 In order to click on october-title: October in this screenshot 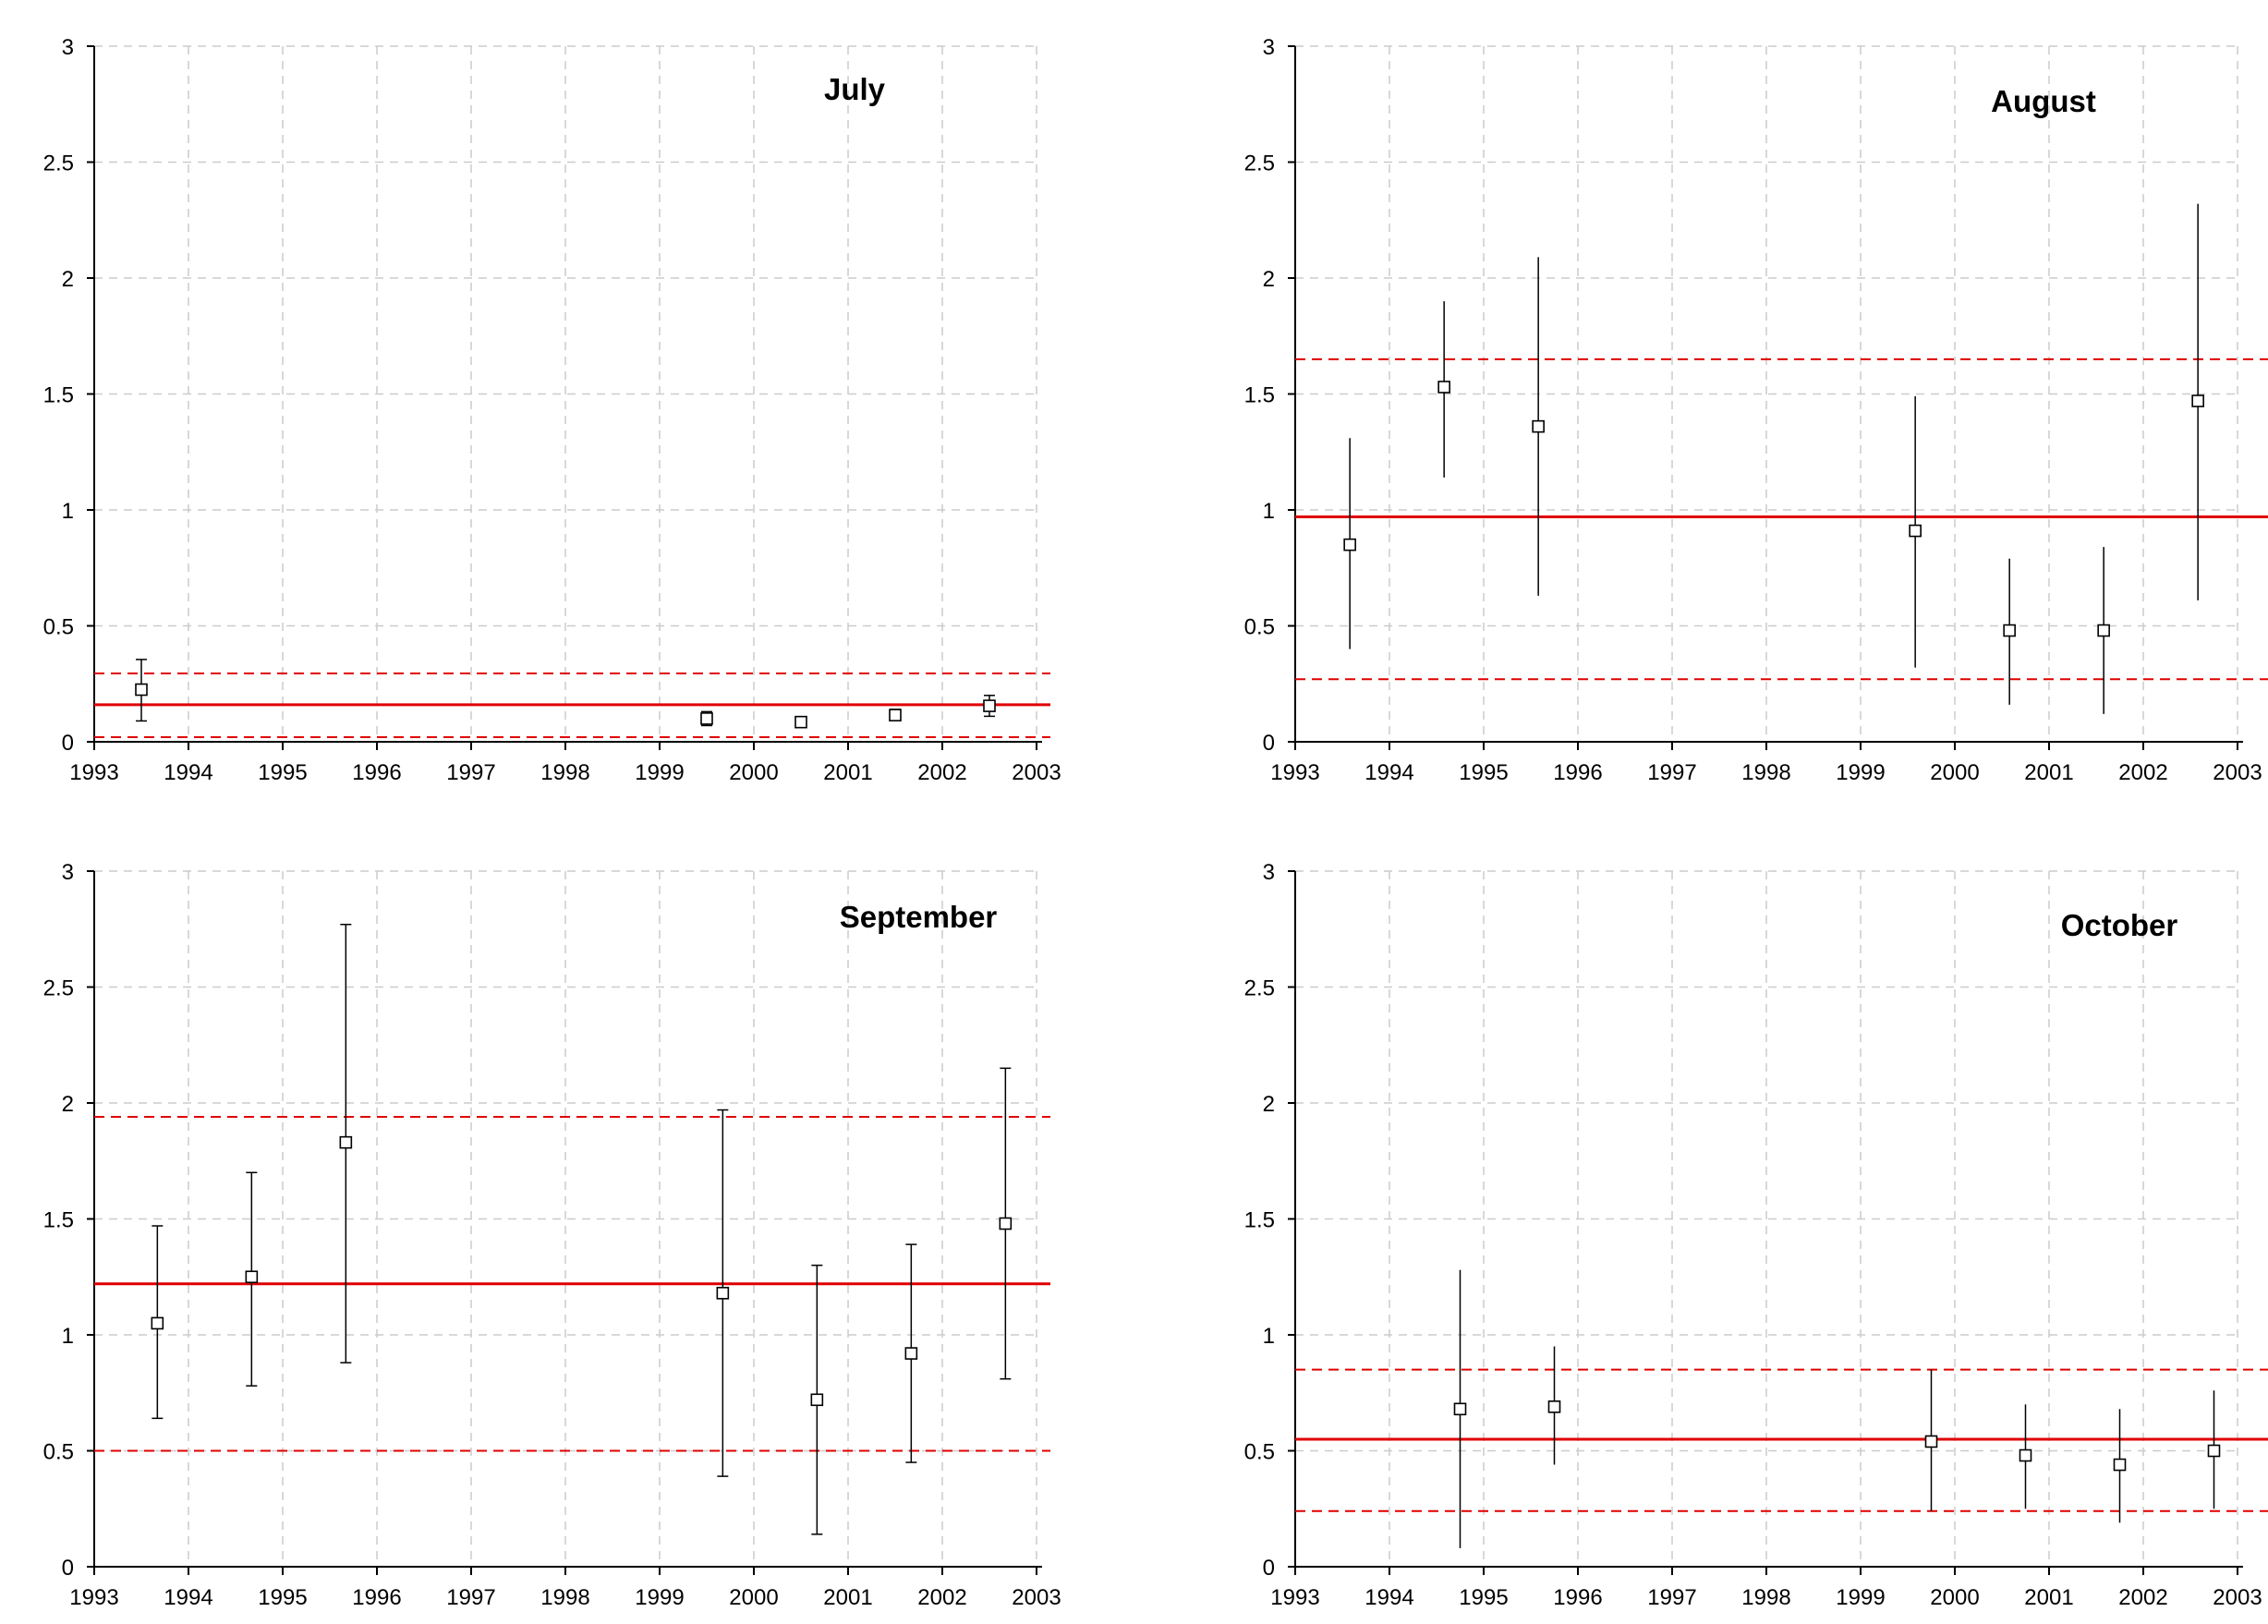, I will do `click(2119, 925)`.